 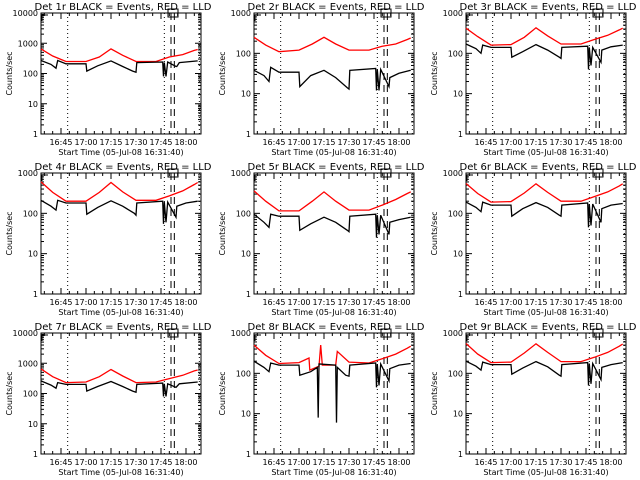 What do you see at coordinates (123, 327) in the screenshot?
I see `chart-title: Det 7r BLACK = Events, RED = LLD` at bounding box center [123, 327].